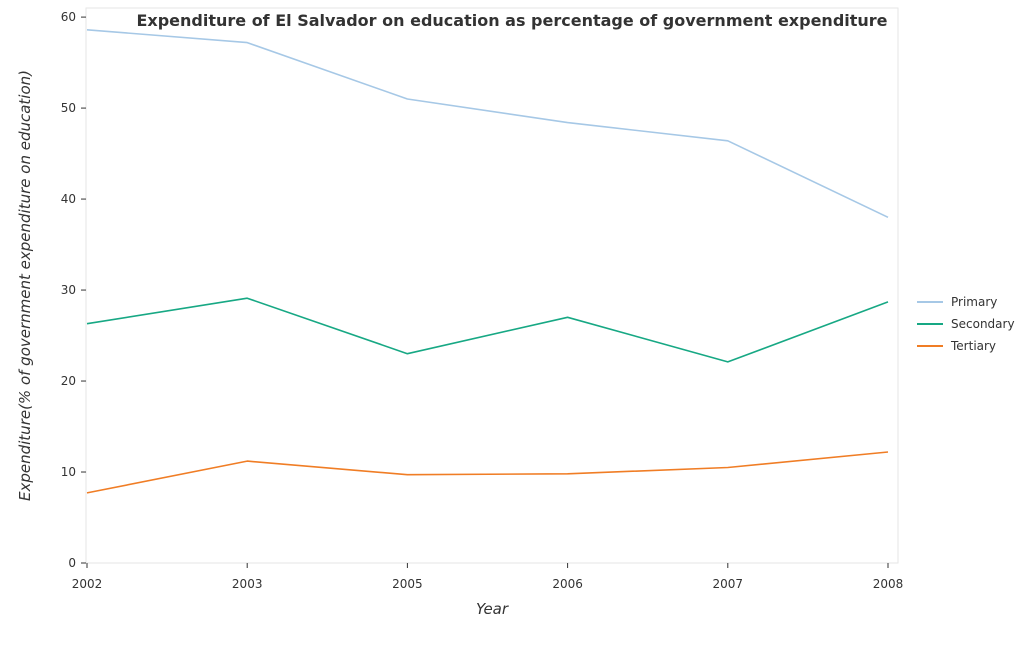  I want to click on x-axis: 2002 2003 2005 2006 2007 2008, so click(488, 577).